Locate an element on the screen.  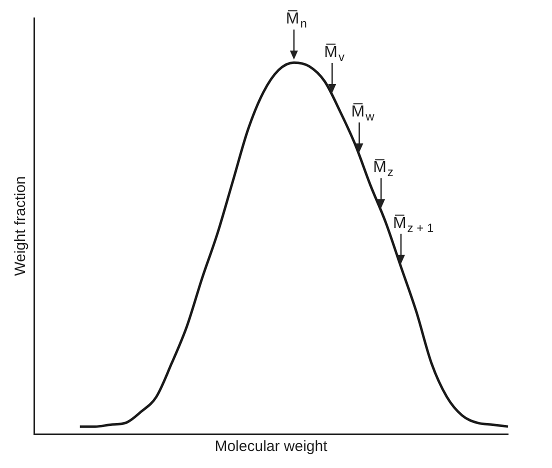
x-axis-title: Molecular weight is located at coordinates (271, 447).